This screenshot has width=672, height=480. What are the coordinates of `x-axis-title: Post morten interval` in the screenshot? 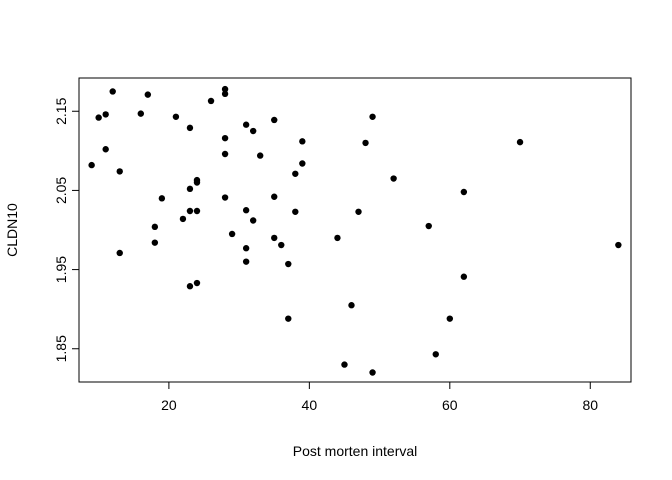 It's located at (355, 451).